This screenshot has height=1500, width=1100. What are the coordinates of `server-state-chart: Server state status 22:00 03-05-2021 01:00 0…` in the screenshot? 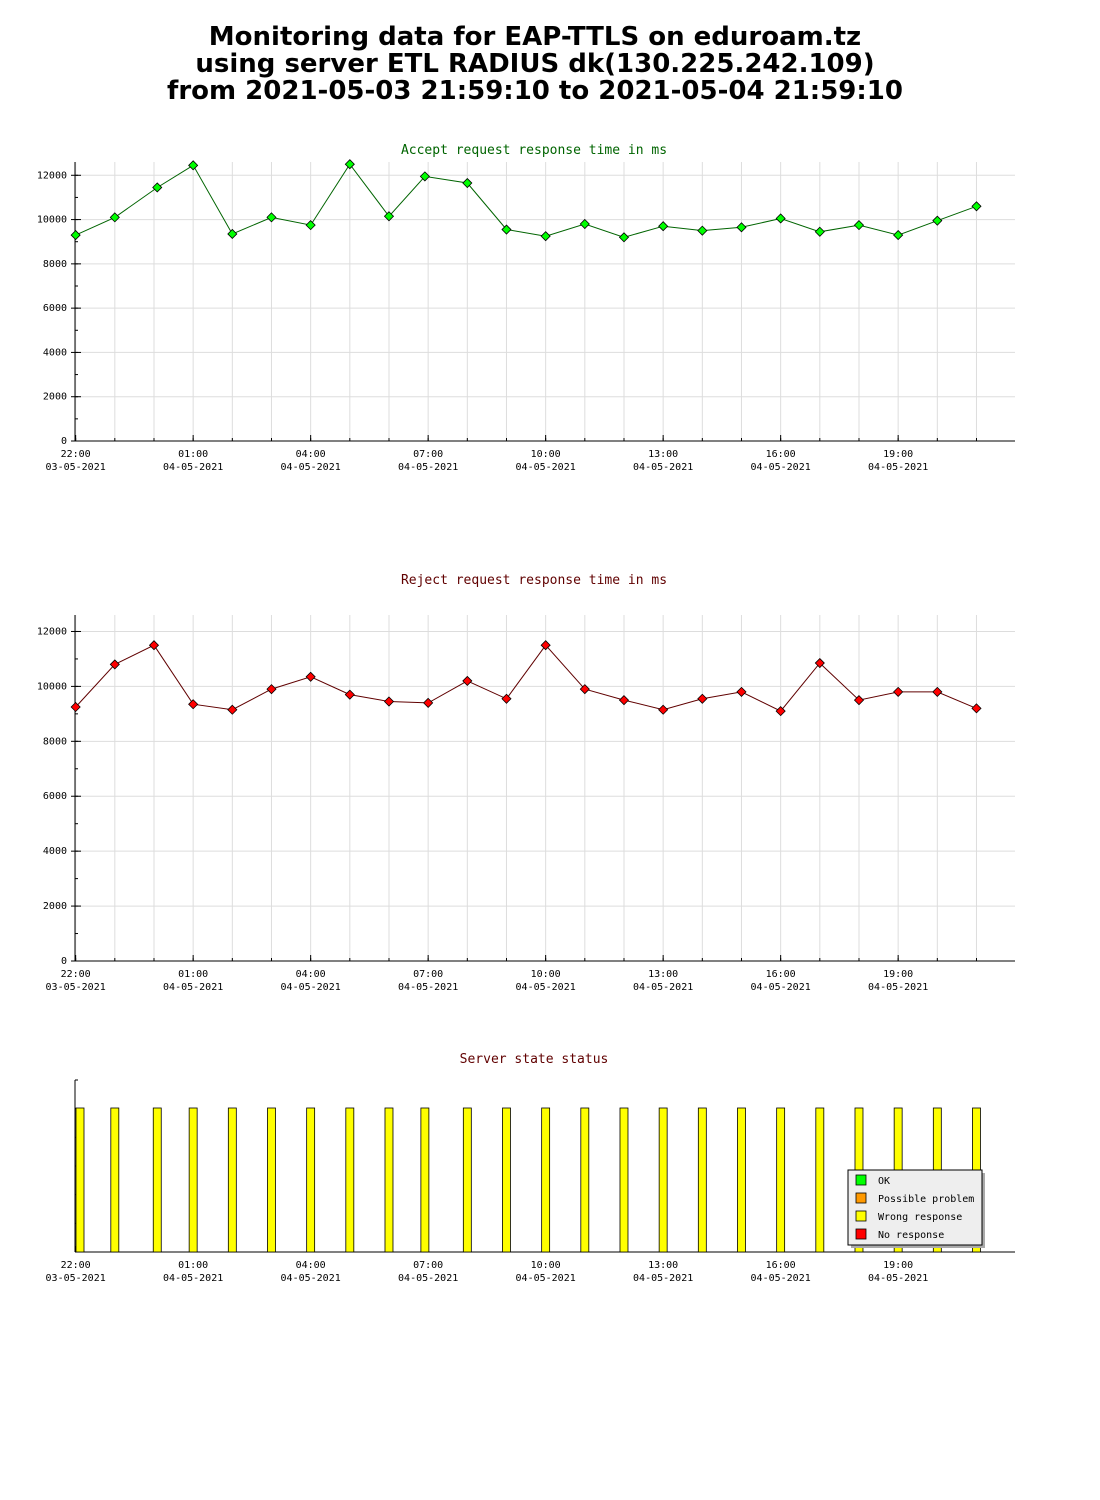 It's located at (530, 1168).